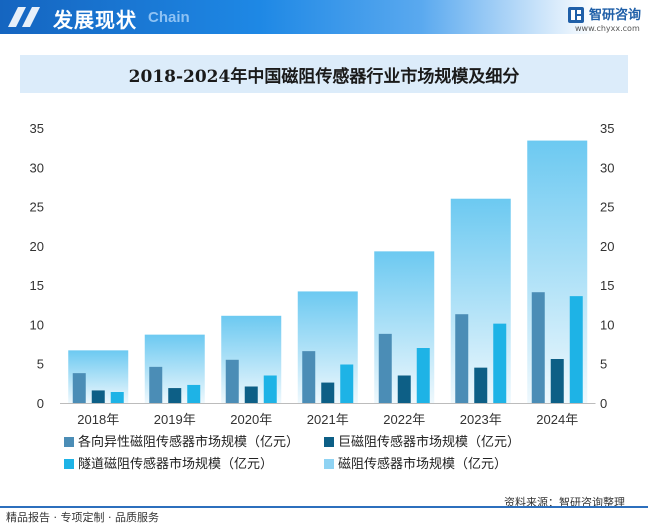 Image resolution: width=648 pixels, height=525 pixels. Describe the element at coordinates (24, 17) in the screenshot. I see `header-stripes-icon` at that location.